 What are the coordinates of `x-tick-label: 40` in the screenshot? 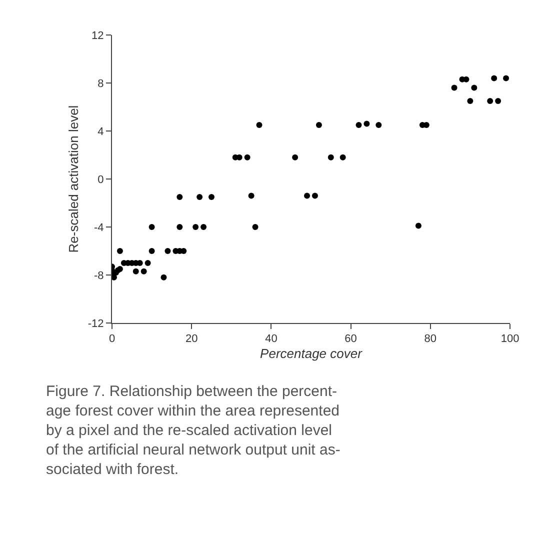 It's located at (271, 339).